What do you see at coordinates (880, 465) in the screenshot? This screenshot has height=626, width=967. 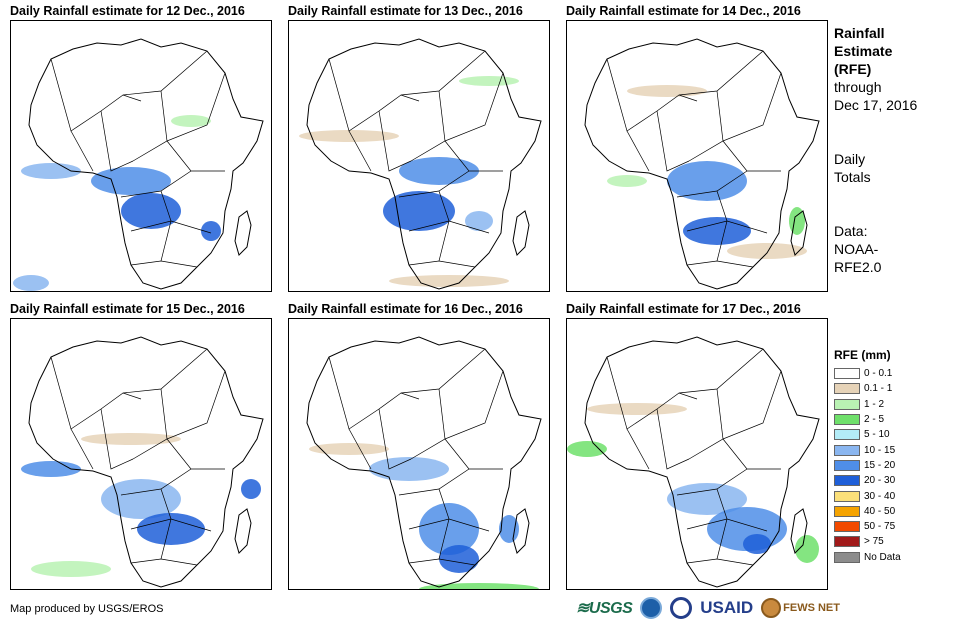 I see `legend-label: 15 - 20` at bounding box center [880, 465].